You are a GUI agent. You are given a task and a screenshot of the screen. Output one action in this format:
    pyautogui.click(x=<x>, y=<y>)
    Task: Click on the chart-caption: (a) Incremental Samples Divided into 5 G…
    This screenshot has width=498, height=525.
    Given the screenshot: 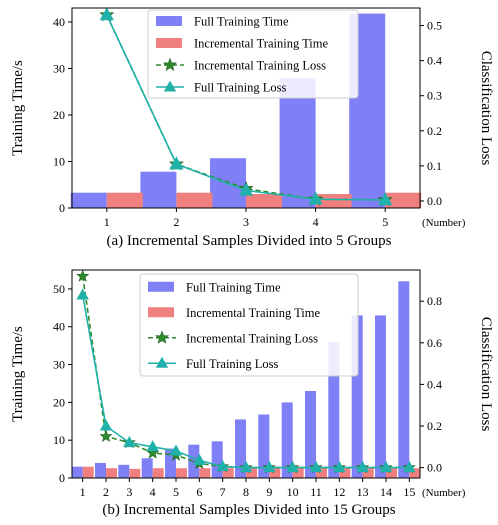 What is the action you would take?
    pyautogui.click(x=249, y=241)
    